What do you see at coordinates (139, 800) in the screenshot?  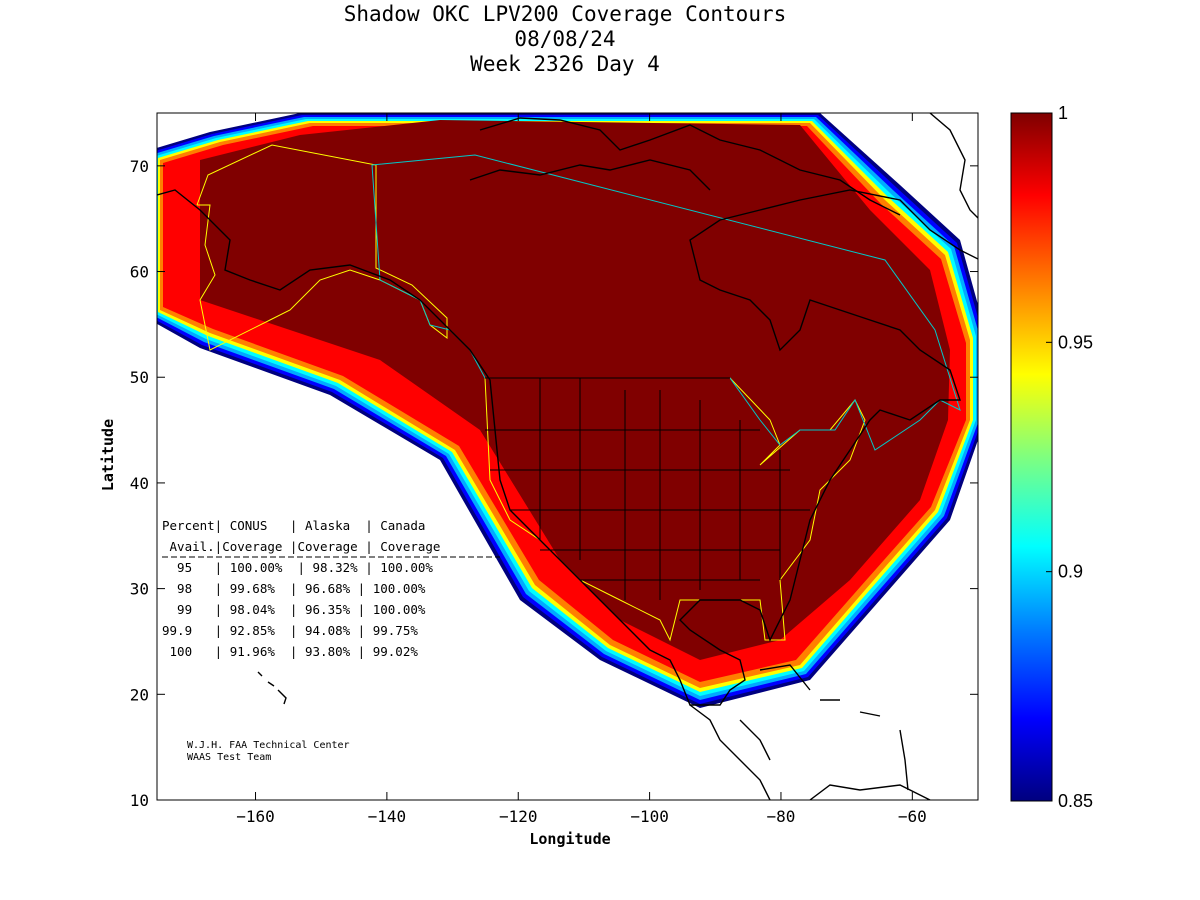 I see `y-tick-label: 10` at bounding box center [139, 800].